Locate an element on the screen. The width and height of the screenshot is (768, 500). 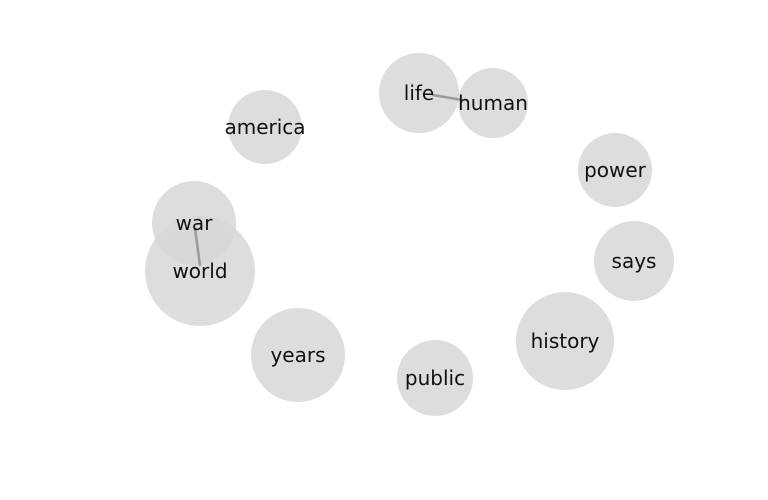
node-circle-history is located at coordinates (565, 341).